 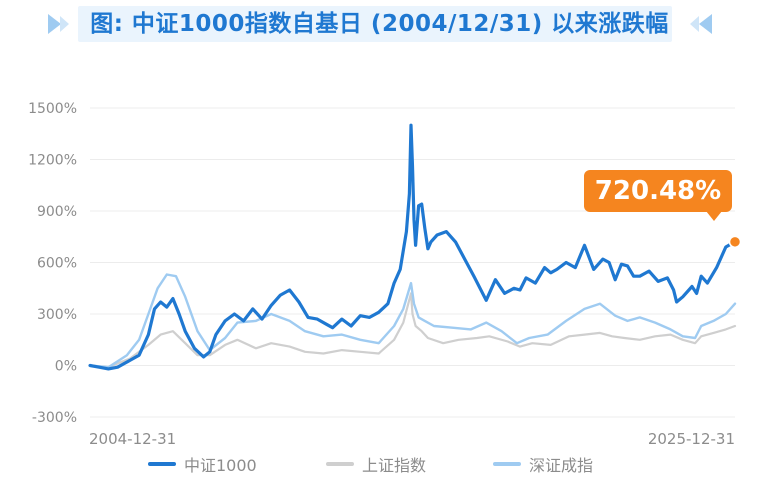 I want to click on legend-swatch-sz, so click(x=507, y=464).